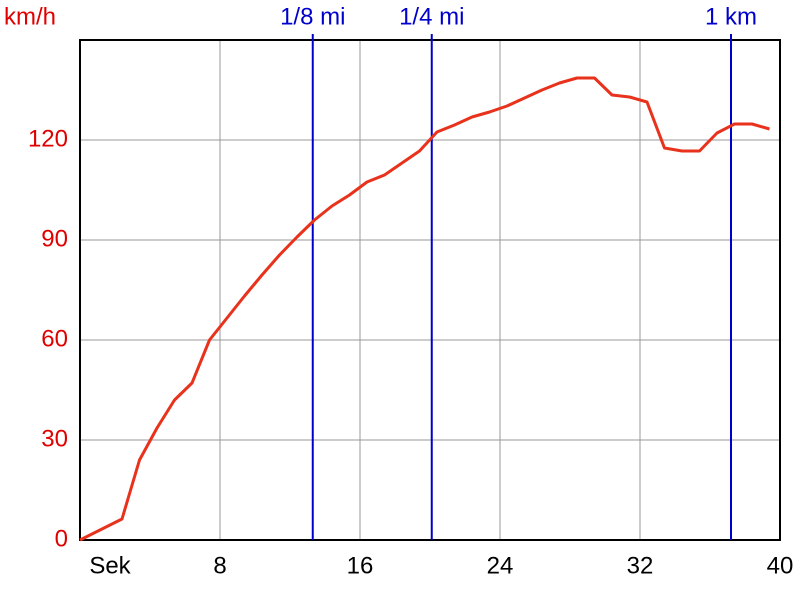 The image size is (800, 605). I want to click on x-tick-label: 16, so click(360, 565).